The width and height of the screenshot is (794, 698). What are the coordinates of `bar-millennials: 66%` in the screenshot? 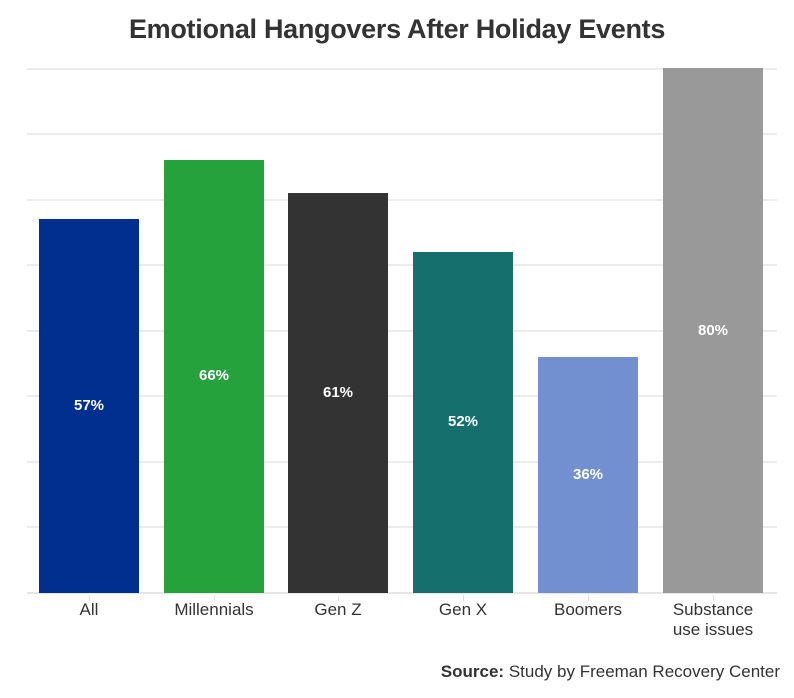 It's located at (214, 376).